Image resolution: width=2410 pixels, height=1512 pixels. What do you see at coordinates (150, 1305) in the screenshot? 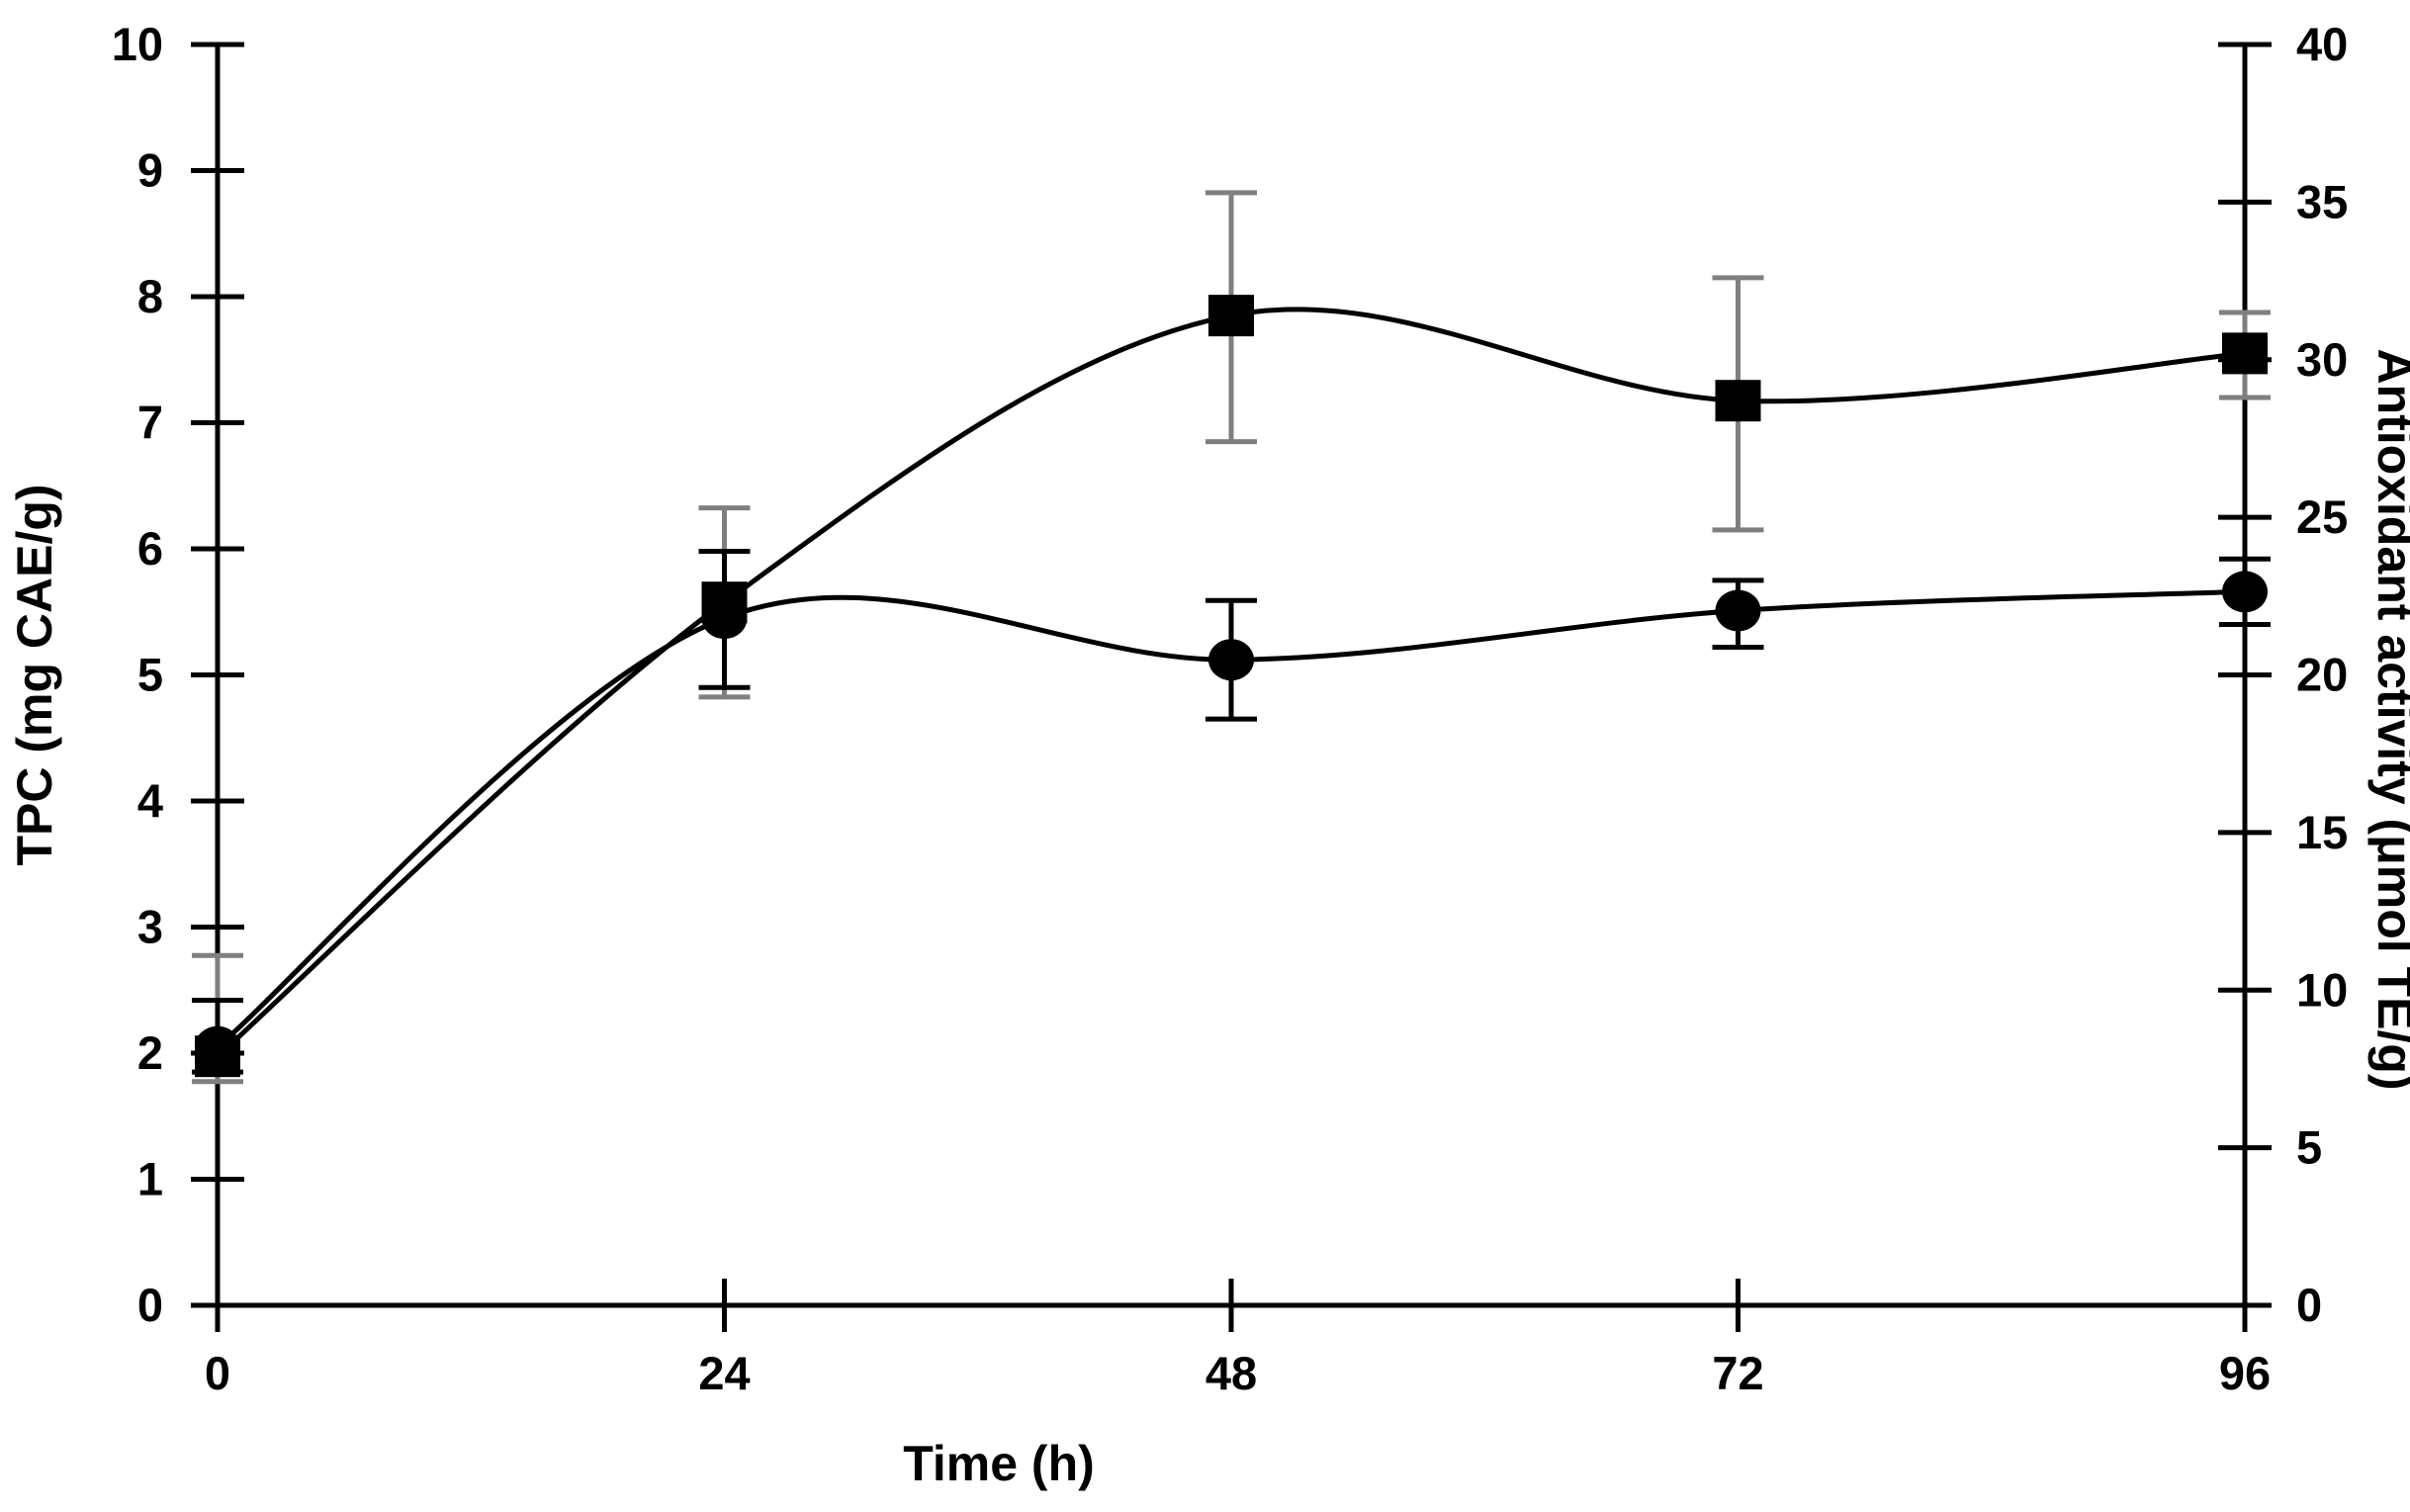
I see `left-axis-tick-label: 0` at bounding box center [150, 1305].